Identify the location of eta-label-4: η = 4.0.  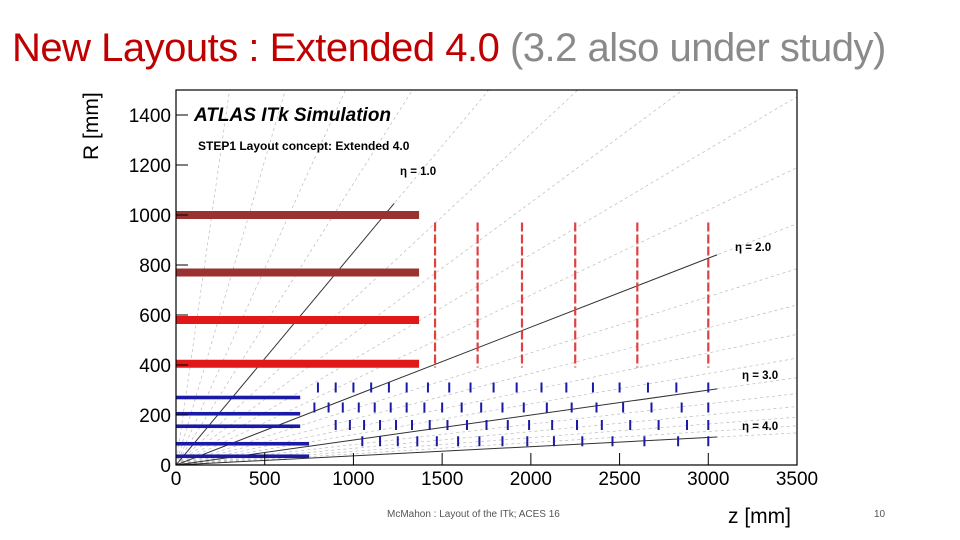
(760, 427).